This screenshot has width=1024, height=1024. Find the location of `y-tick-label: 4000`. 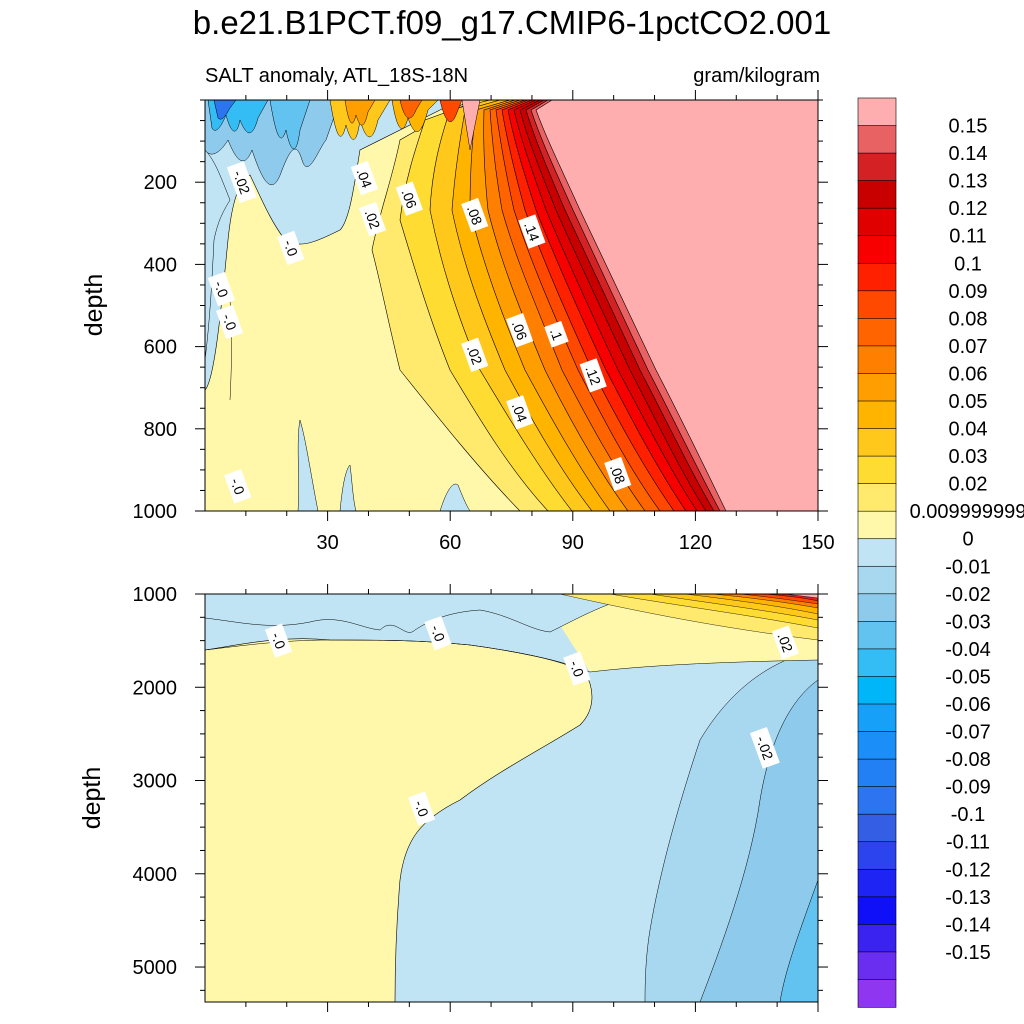

y-tick-label: 4000 is located at coordinates (155, 875).